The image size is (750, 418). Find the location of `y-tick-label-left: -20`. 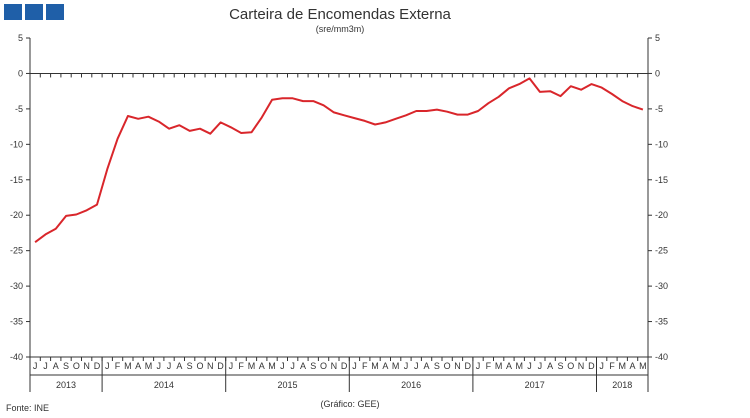

y-tick-label-left: -20 is located at coordinates (16, 215).